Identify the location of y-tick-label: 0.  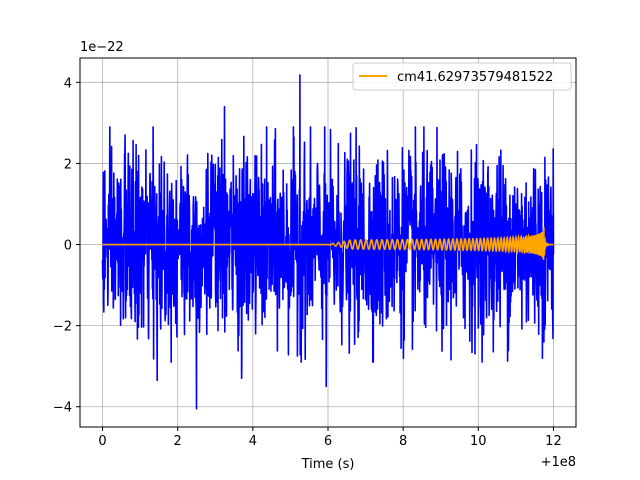
(68, 246).